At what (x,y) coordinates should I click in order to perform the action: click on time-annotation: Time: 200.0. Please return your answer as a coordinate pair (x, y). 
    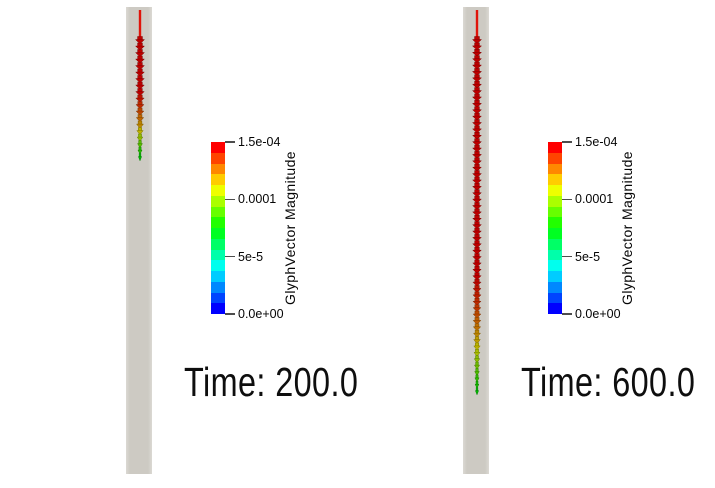
    Looking at the image, I should click on (271, 382).